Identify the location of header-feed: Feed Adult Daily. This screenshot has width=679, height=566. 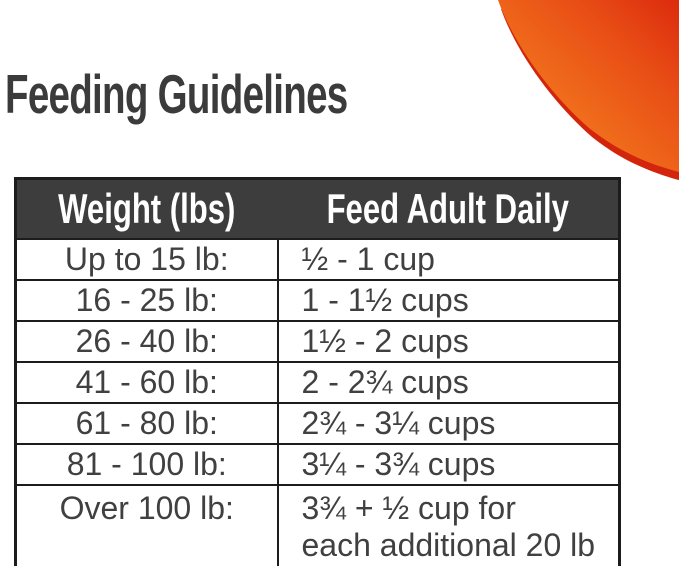
(448, 208).